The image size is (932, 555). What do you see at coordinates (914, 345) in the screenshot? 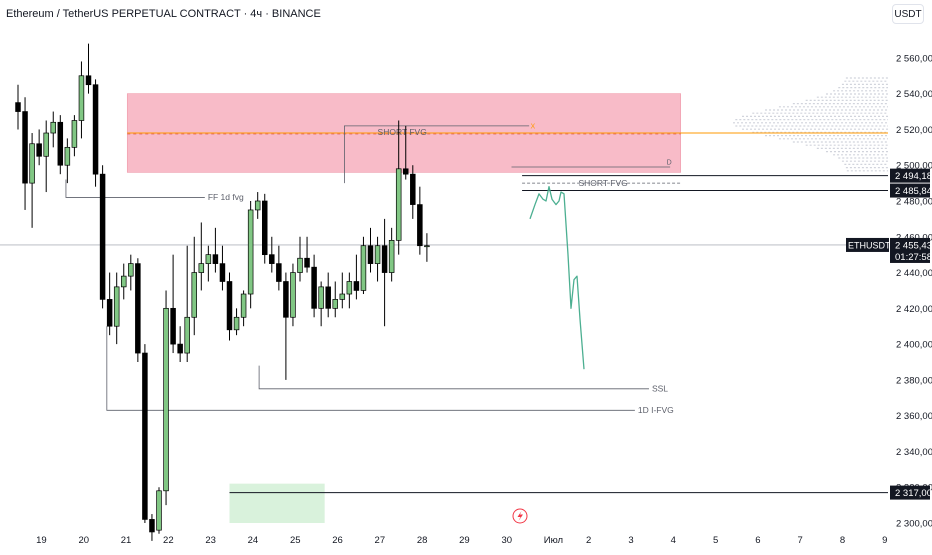
I see `price-axis-tick: 2 400,00` at bounding box center [914, 345].